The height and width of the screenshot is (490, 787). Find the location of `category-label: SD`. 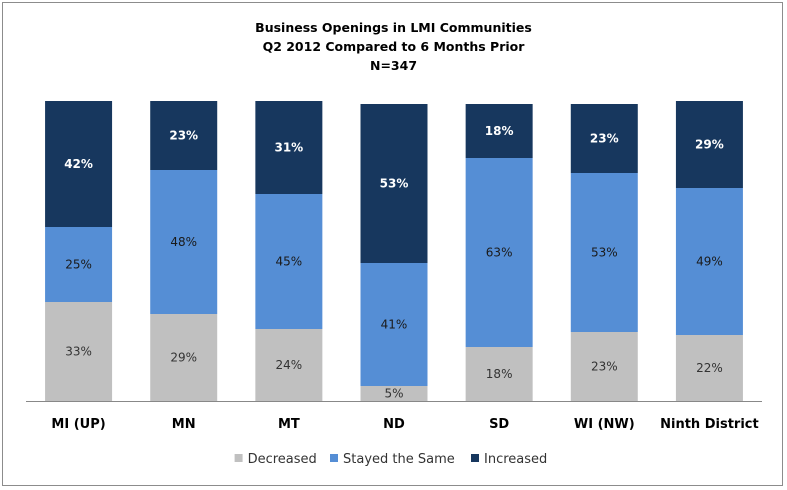

category-label: SD is located at coordinates (499, 424).